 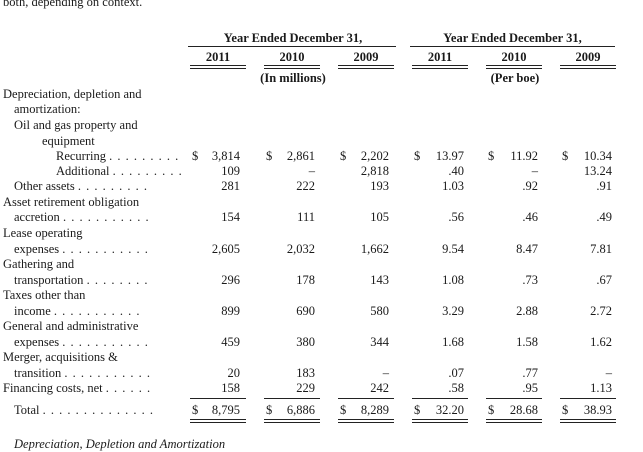 What do you see at coordinates (293, 38) in the screenshot?
I see `group-header-millions: Year Ended December 31,` at bounding box center [293, 38].